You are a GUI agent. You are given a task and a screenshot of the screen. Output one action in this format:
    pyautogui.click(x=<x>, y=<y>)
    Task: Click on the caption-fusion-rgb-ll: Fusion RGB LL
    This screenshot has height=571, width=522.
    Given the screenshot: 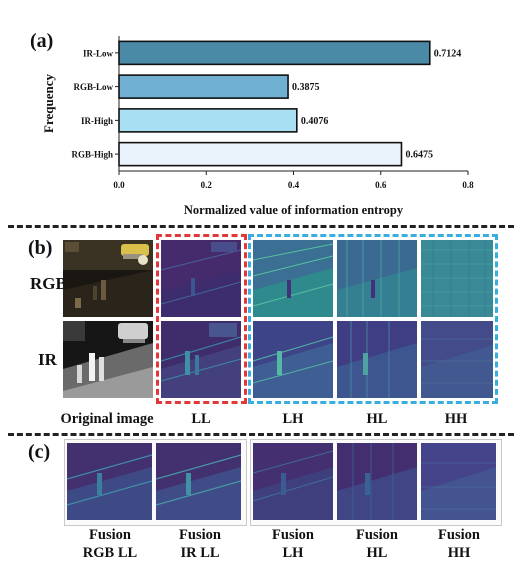 What is the action you would take?
    pyautogui.click(x=110, y=544)
    